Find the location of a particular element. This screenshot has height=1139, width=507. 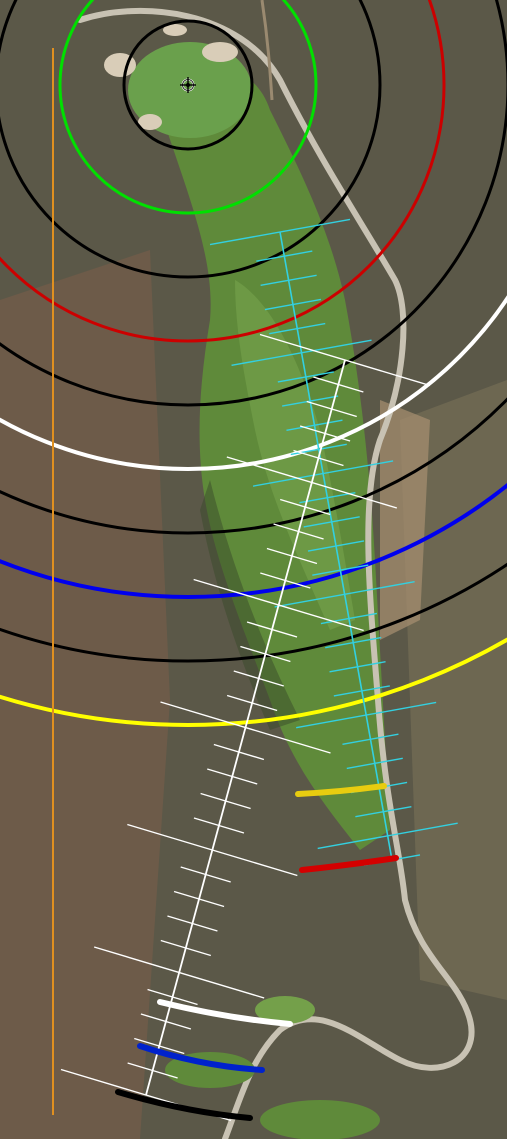

black-tee-marker is located at coordinates (184, 1105).